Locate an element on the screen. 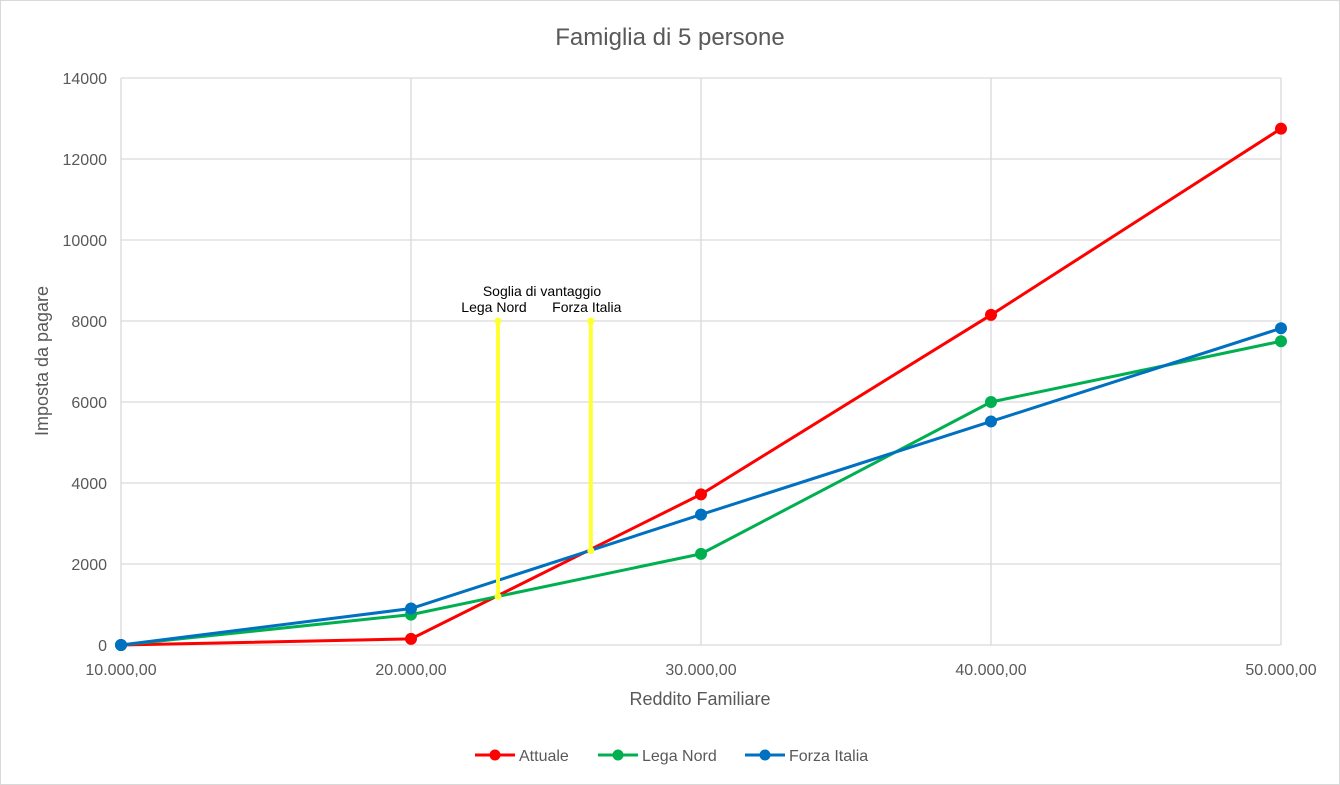 The width and height of the screenshot is (1340, 785). y-tick-label: 2000 is located at coordinates (89, 565).